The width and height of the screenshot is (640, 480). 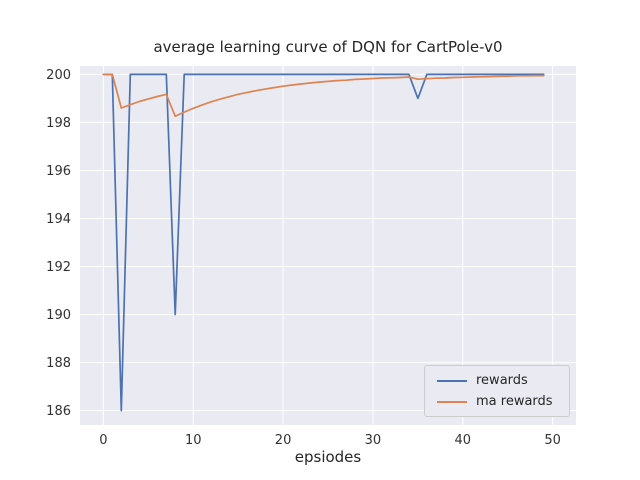 I want to click on x-tick-label: 40, so click(x=463, y=440).